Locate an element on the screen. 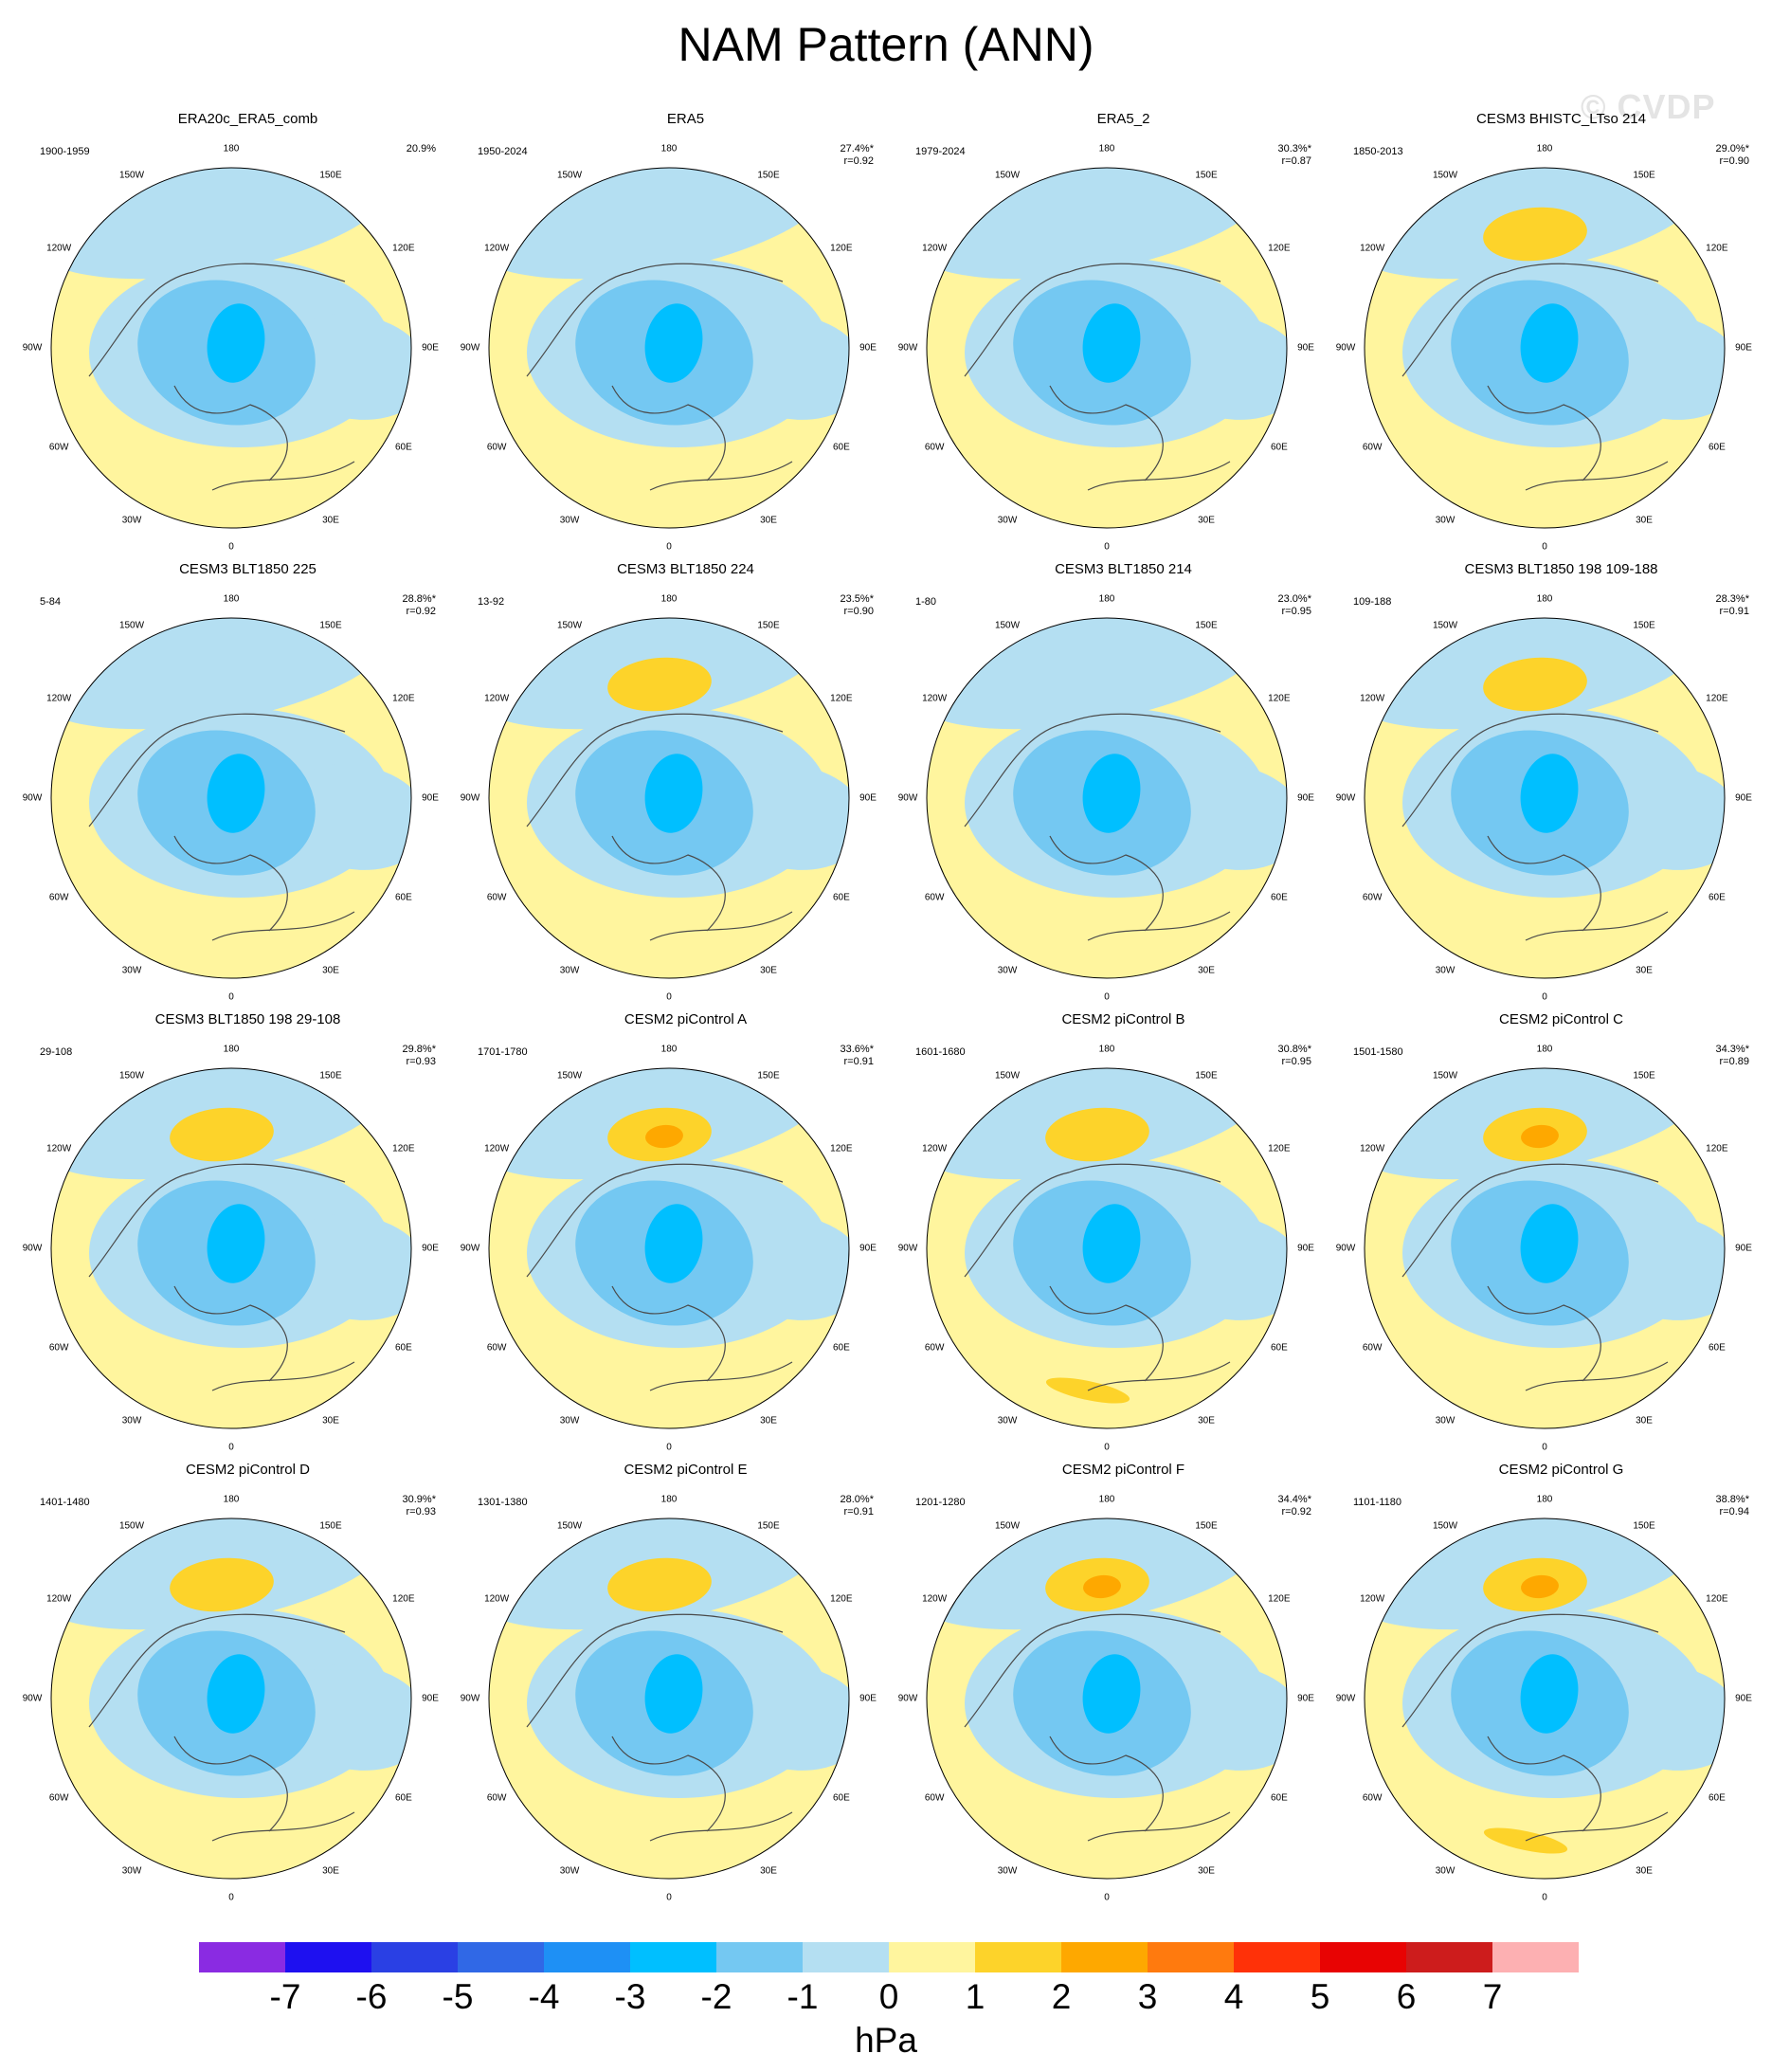 This screenshot has width=1772, height=2072. longitude-label: 30W is located at coordinates (1445, 1421).